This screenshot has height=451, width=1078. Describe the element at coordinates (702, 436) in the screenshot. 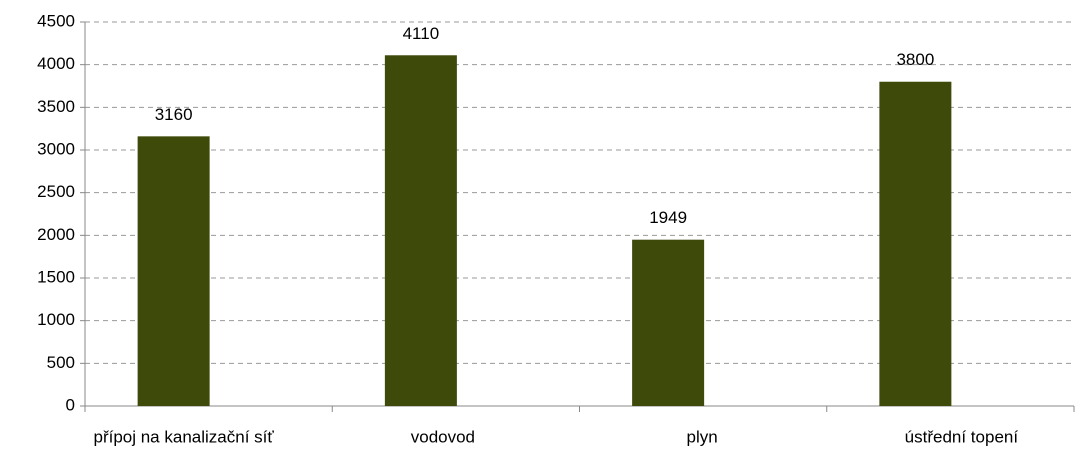

I see `x-tick-label: plyn` at that location.